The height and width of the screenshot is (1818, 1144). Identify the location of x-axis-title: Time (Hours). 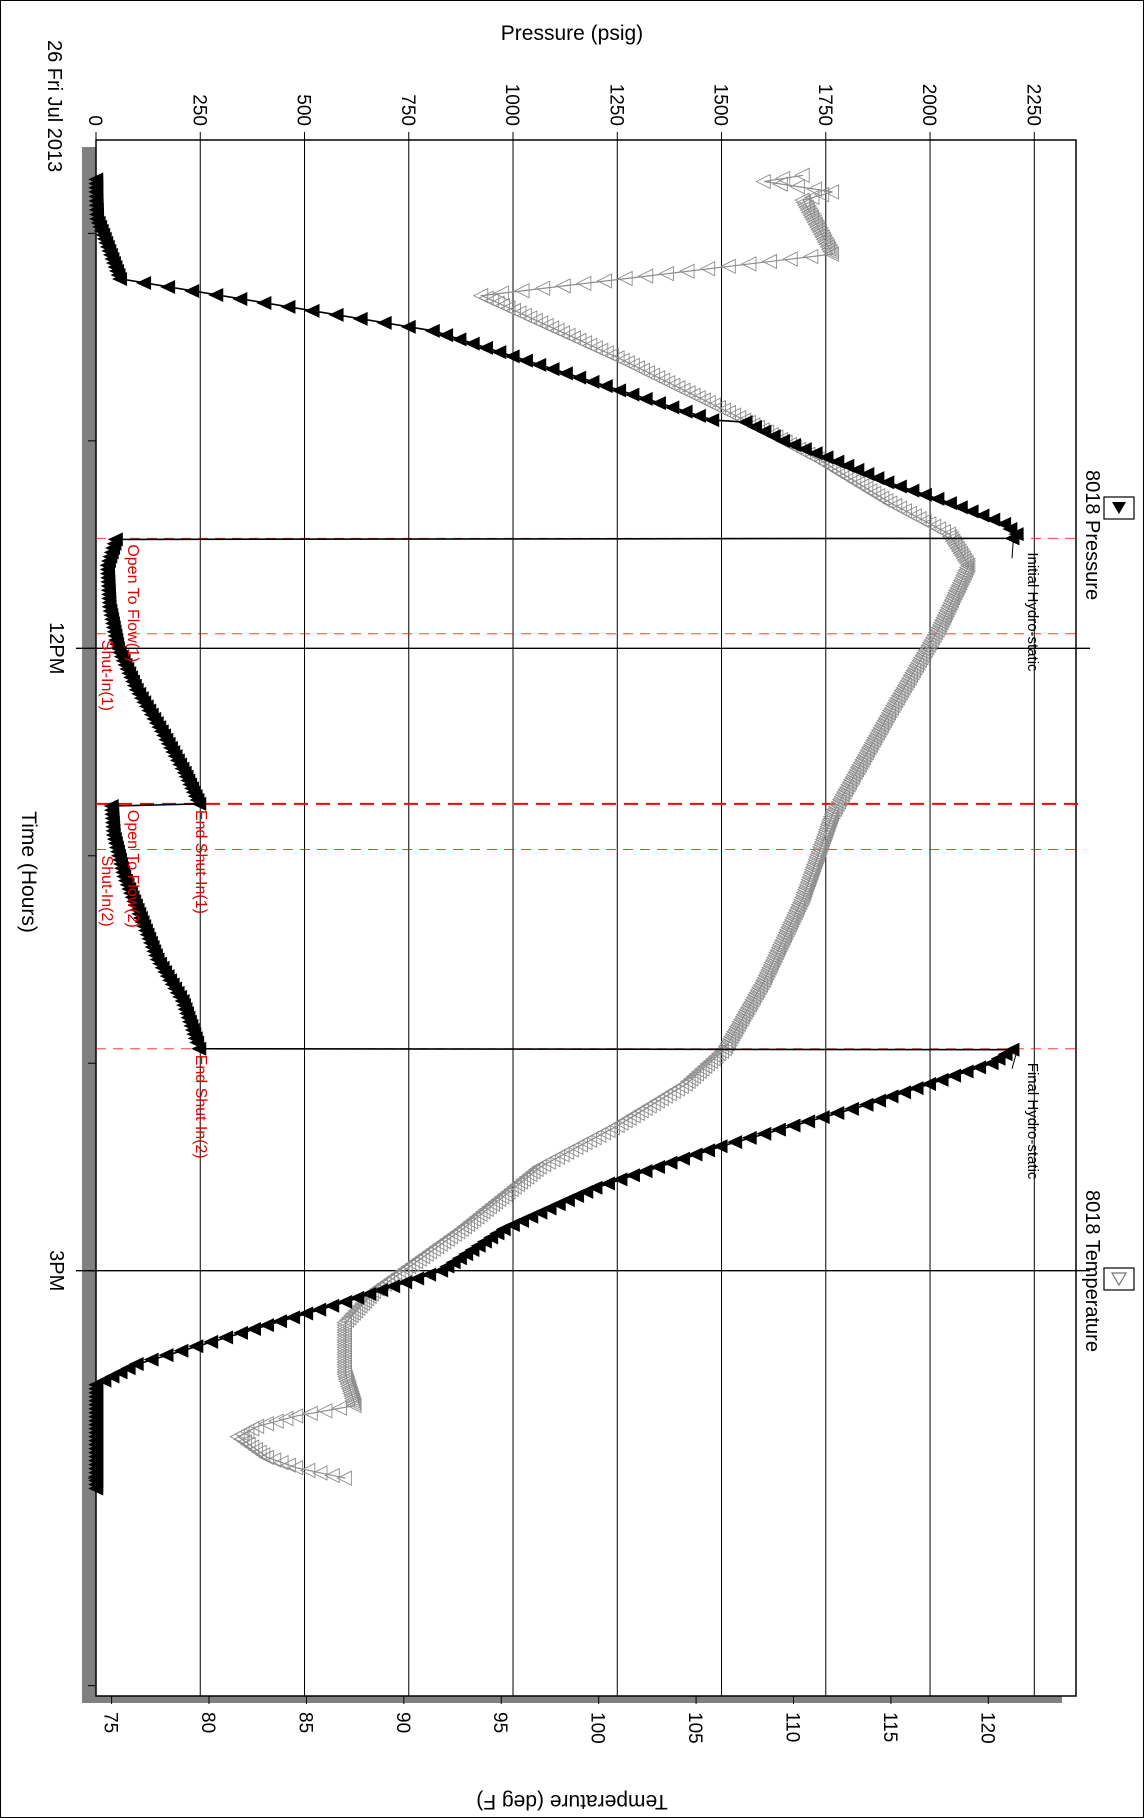
(28, 872).